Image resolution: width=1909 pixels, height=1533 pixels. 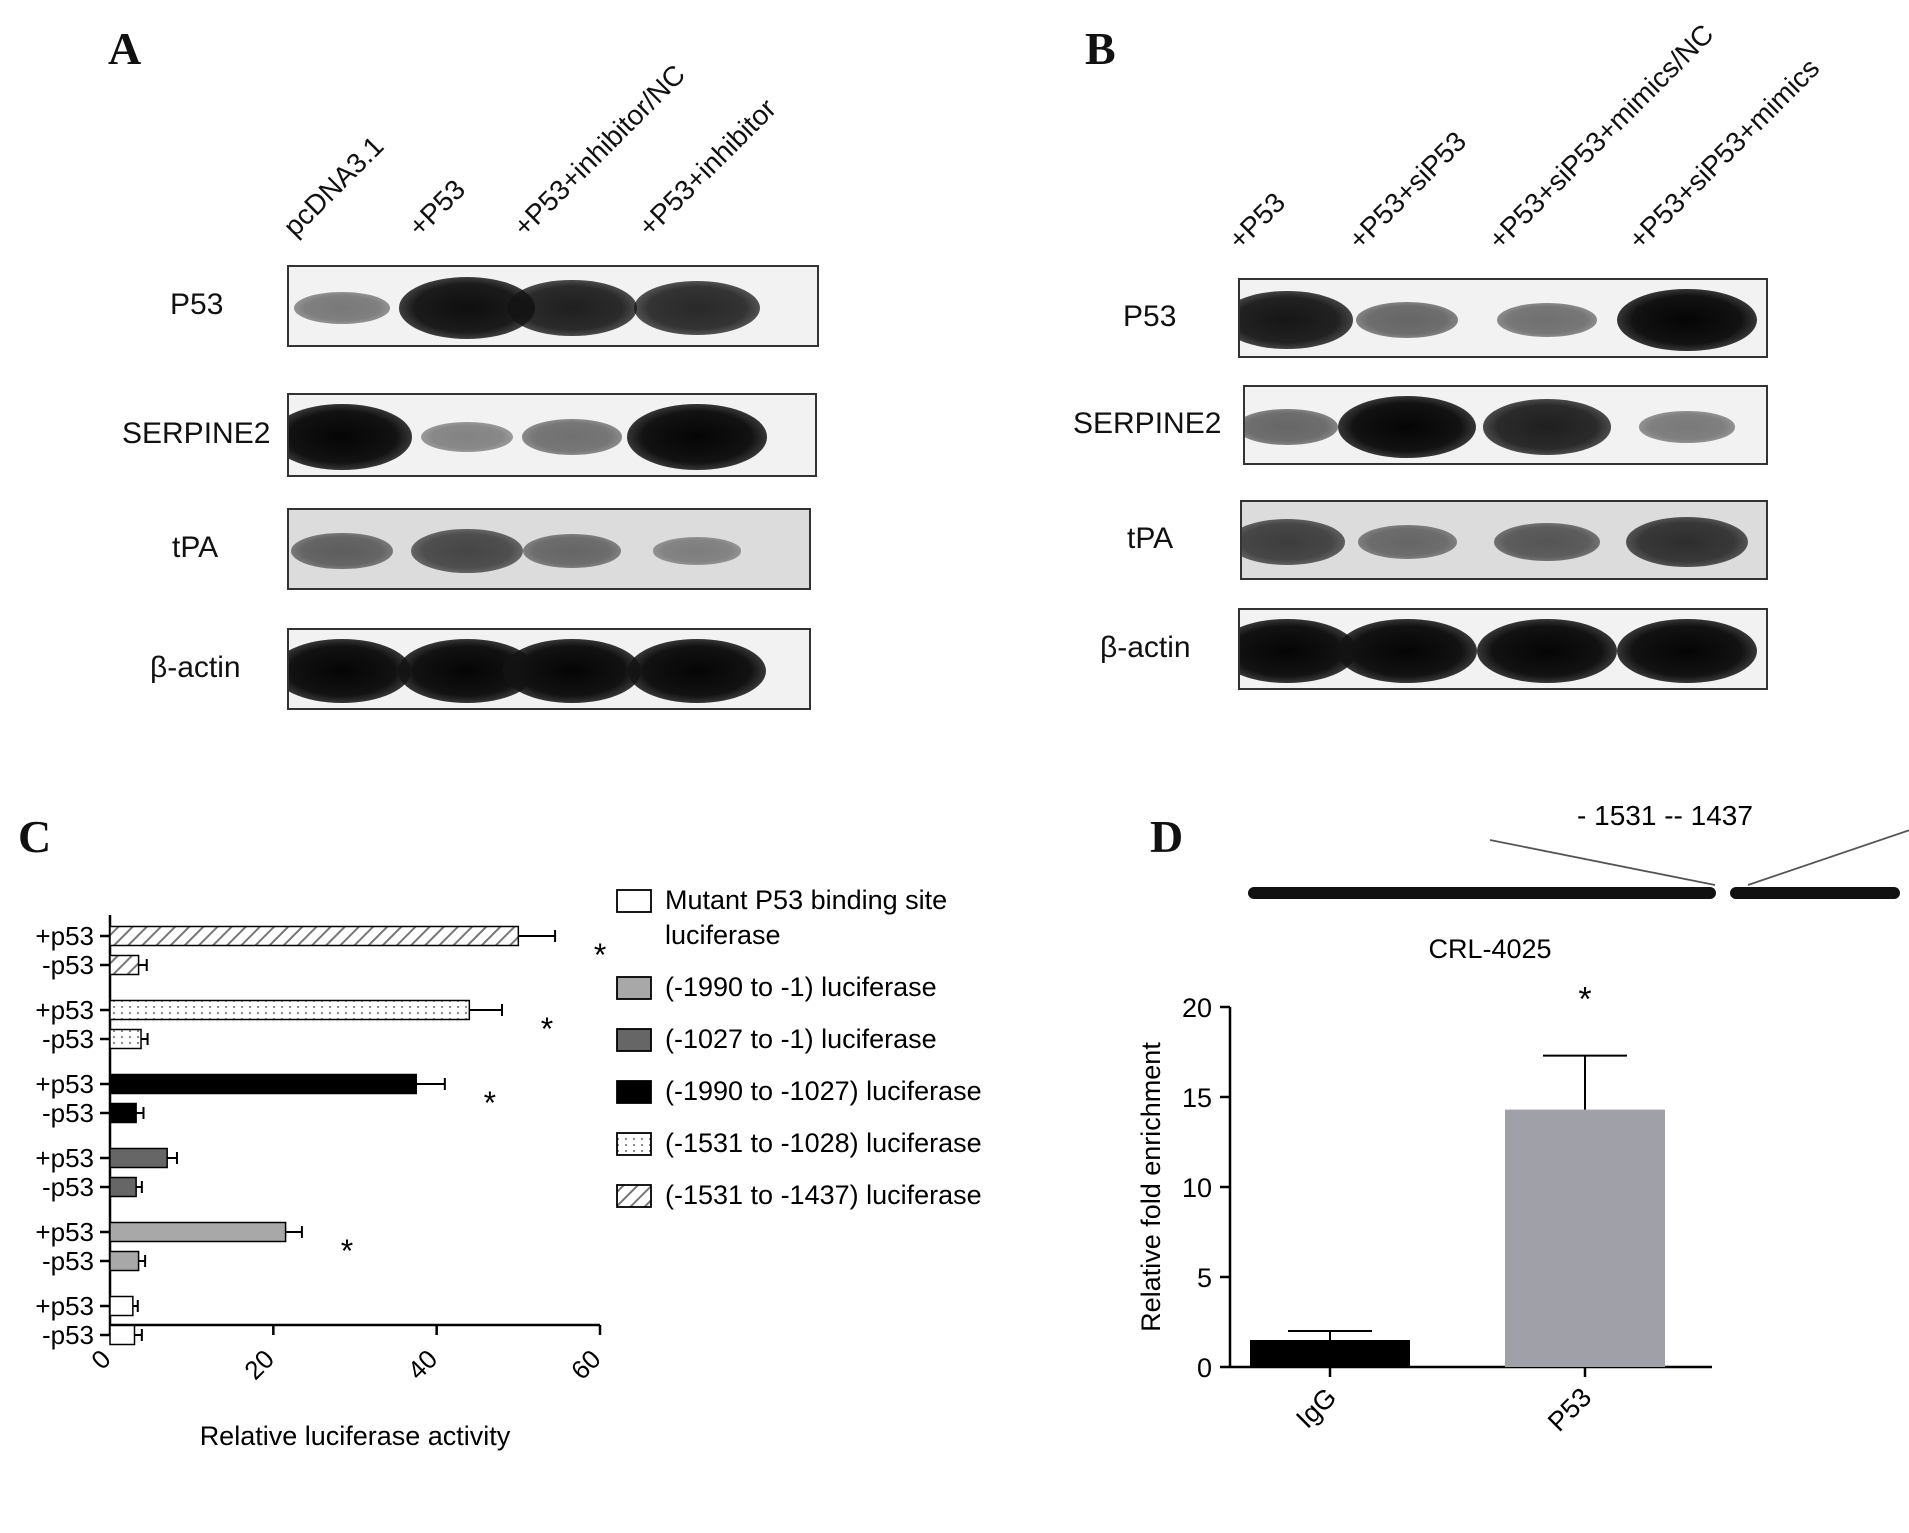 I want to click on panel-b-row-label: tPA, so click(x=1150, y=538).